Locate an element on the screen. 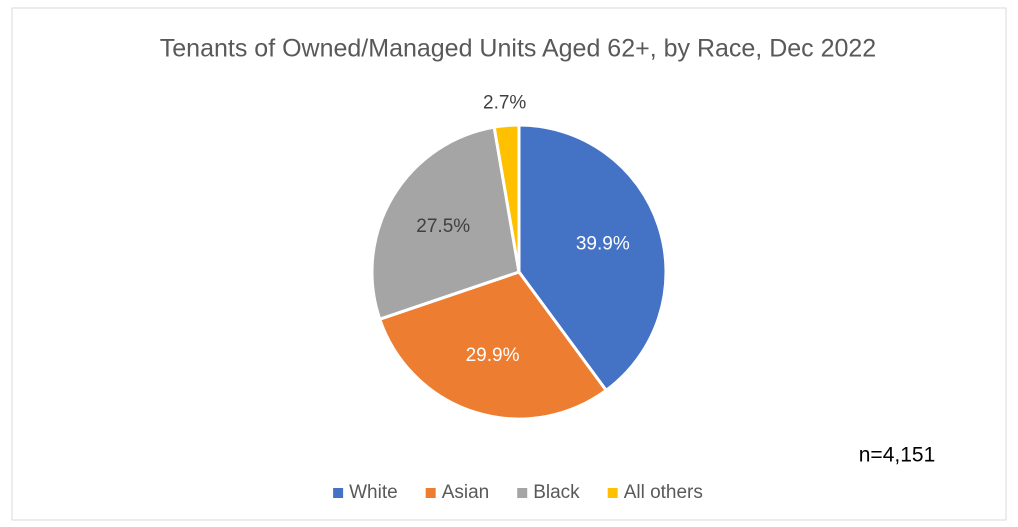  data-label: 27.5% is located at coordinates (443, 226).